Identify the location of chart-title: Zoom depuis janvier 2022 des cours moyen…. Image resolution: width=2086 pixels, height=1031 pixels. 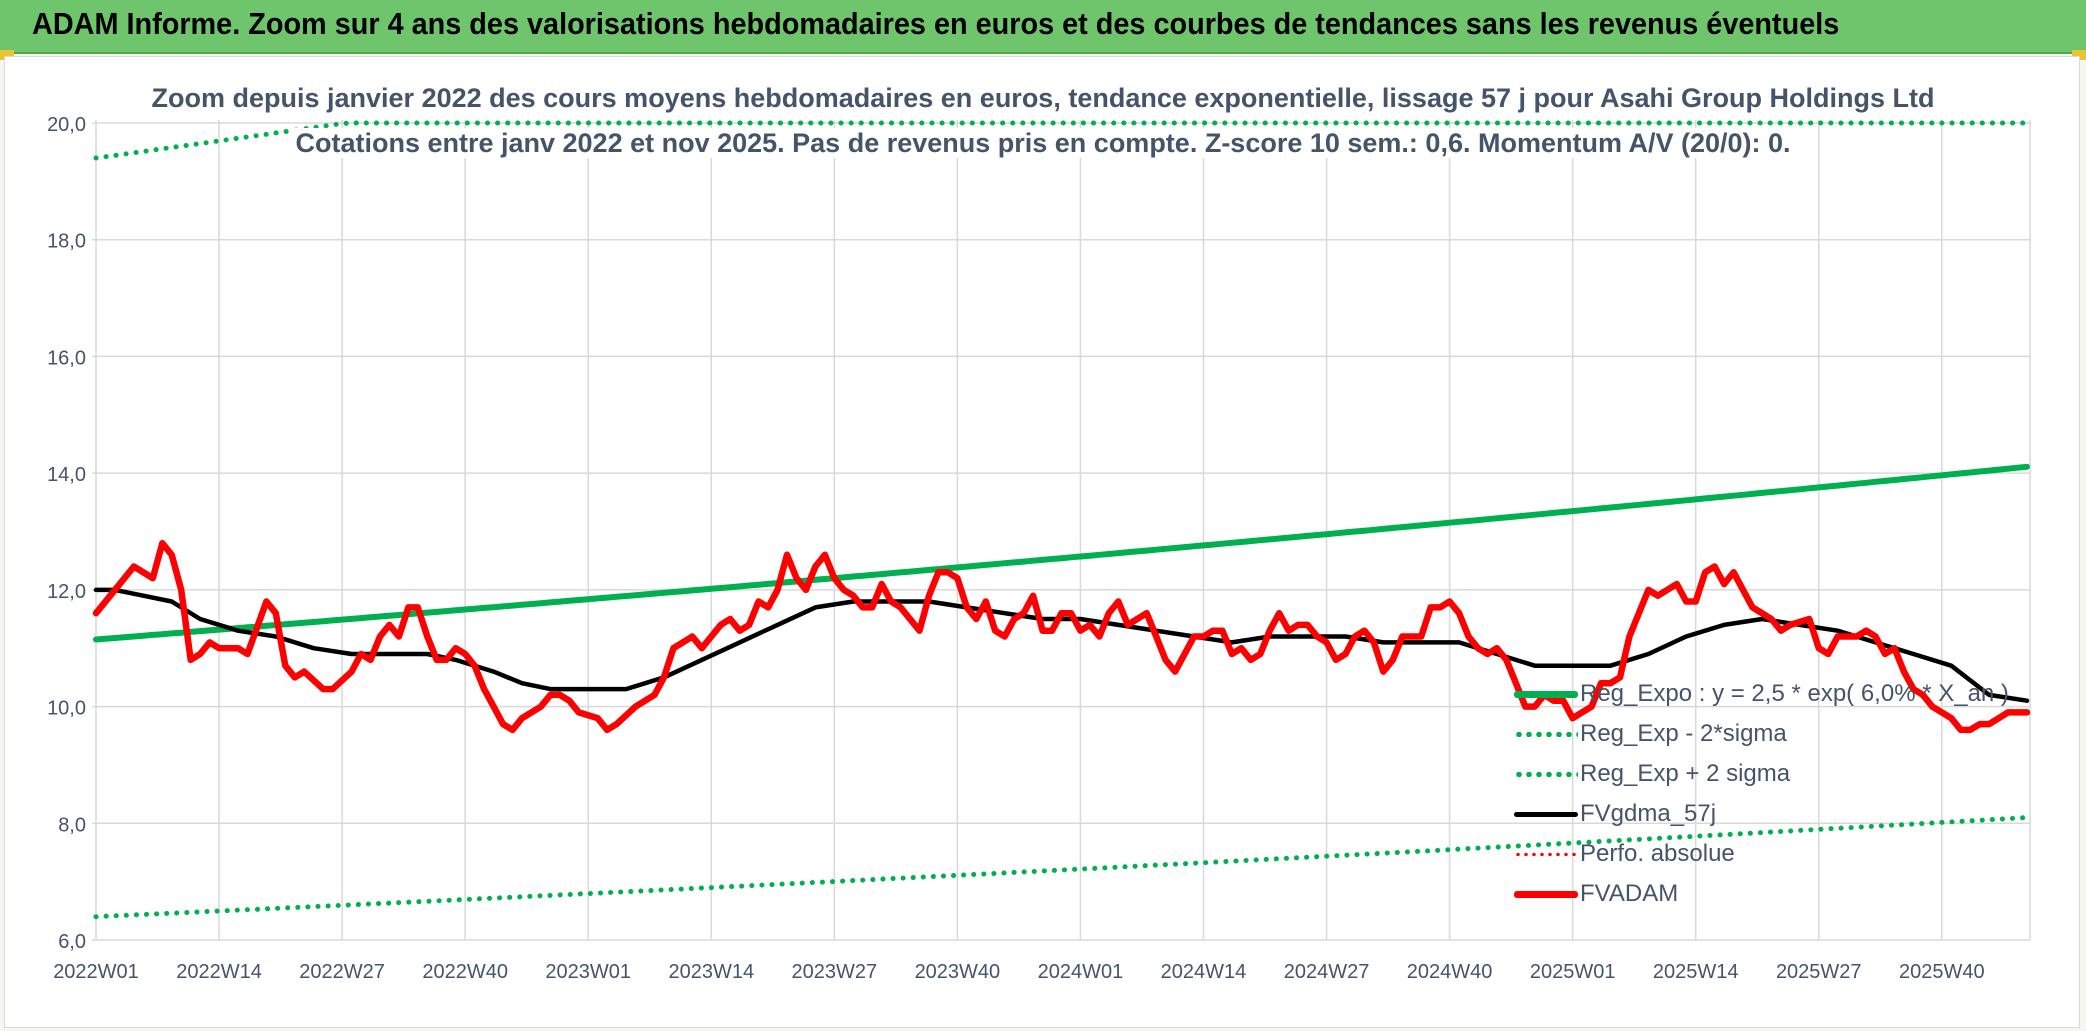
(1043, 98).